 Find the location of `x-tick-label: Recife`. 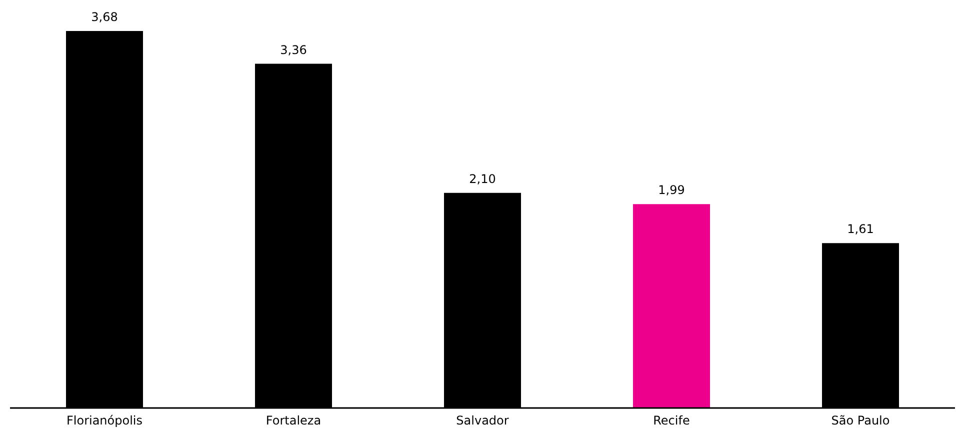

x-tick-label: Recife is located at coordinates (671, 421).